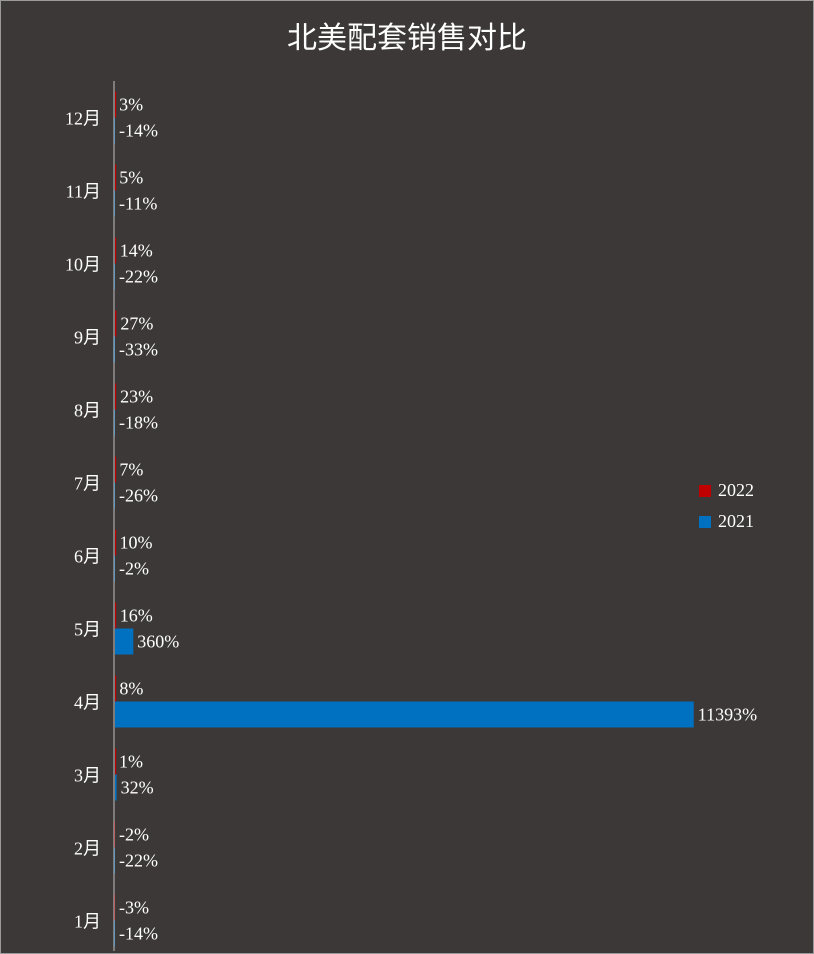 The height and width of the screenshot is (954, 814). What do you see at coordinates (87, 849) in the screenshot?
I see `category-label: 2月` at bounding box center [87, 849].